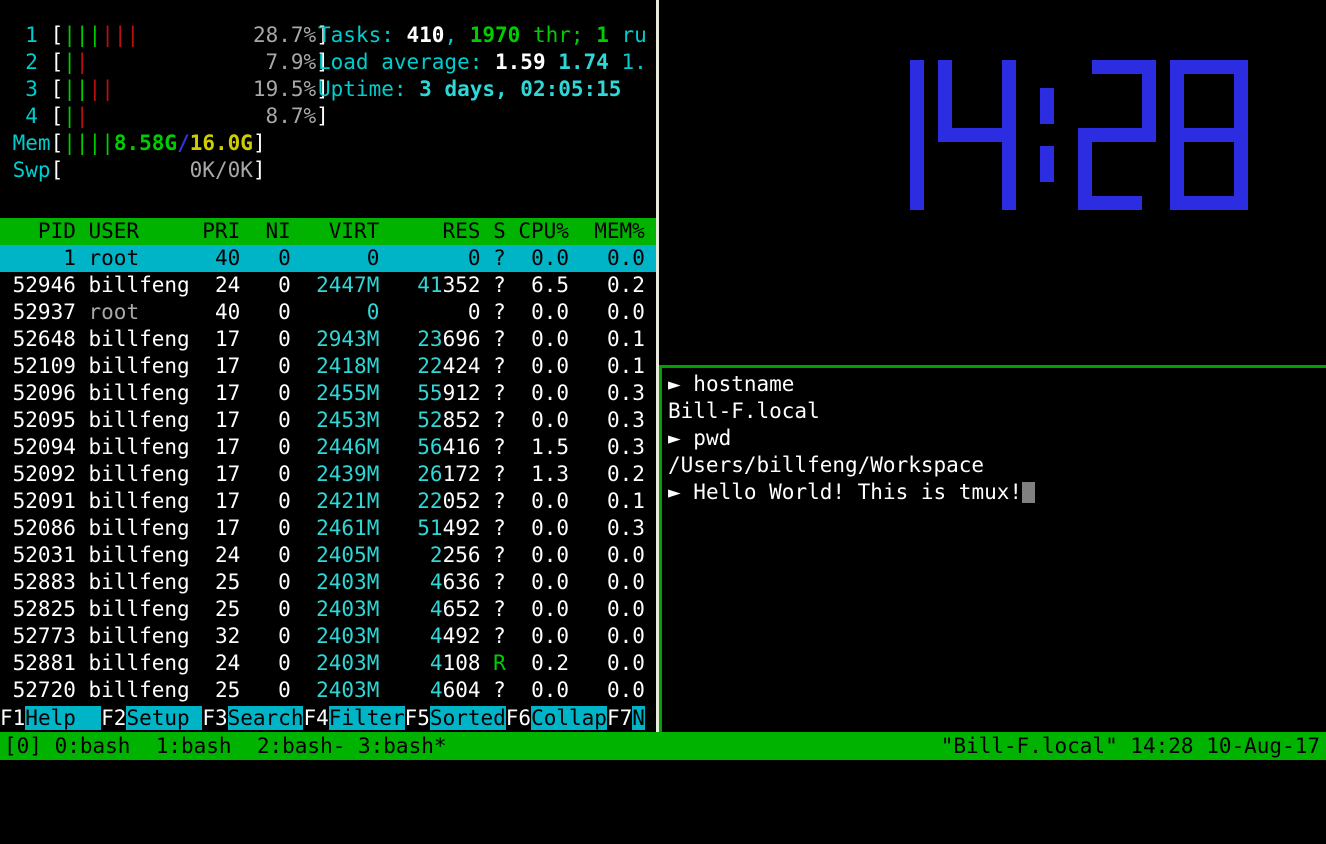 The image size is (1326, 844). What do you see at coordinates (461, 501) in the screenshot?
I see `process-res: 052` at bounding box center [461, 501].